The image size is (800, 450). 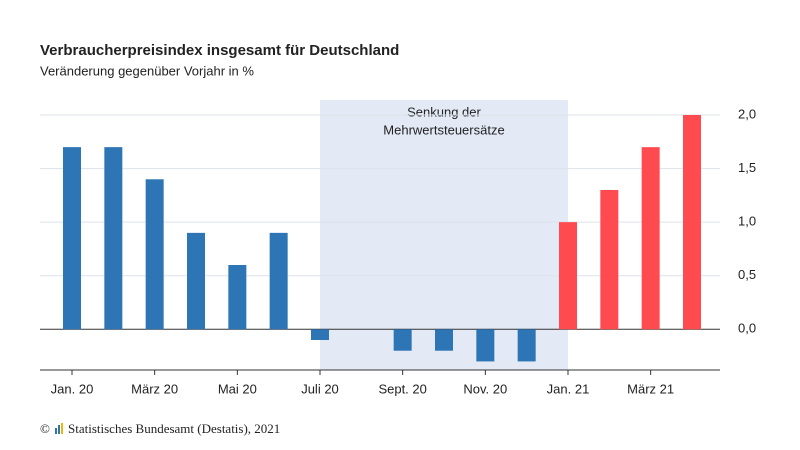 What do you see at coordinates (320, 388) in the screenshot?
I see `x-tick-label: Juli 20` at bounding box center [320, 388].